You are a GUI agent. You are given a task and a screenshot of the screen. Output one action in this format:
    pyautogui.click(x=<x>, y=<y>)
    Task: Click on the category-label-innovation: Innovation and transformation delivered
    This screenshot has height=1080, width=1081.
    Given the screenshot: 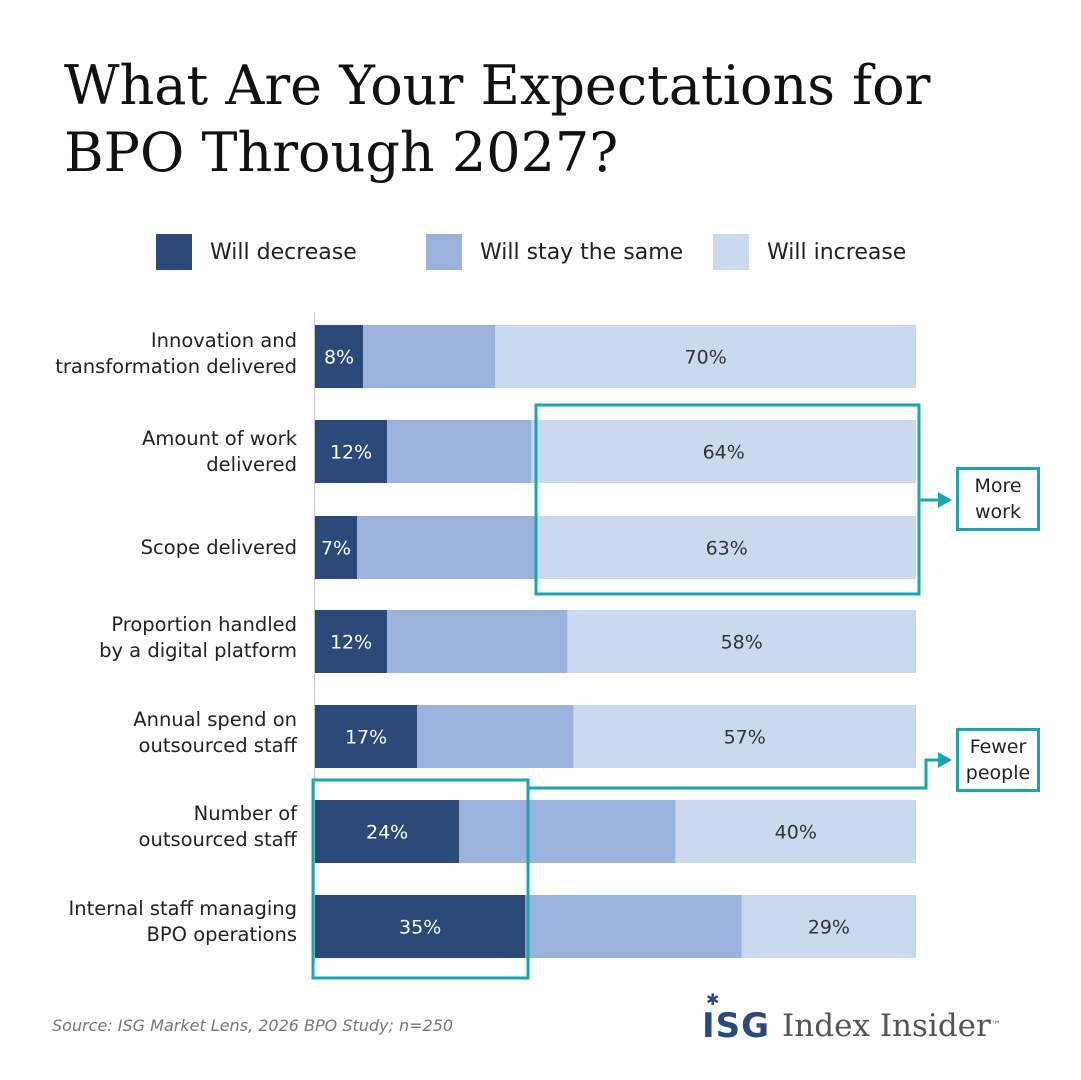 What is the action you would take?
    pyautogui.click(x=148, y=354)
    